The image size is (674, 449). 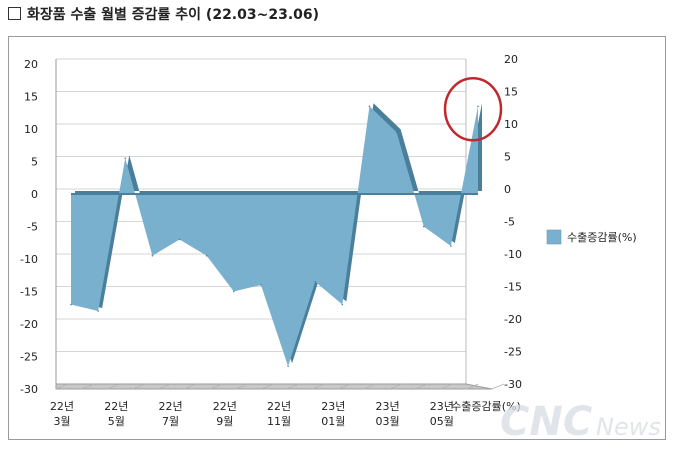 What do you see at coordinates (116, 421) in the screenshot?
I see `x-tick-label-month: 5월` at bounding box center [116, 421].